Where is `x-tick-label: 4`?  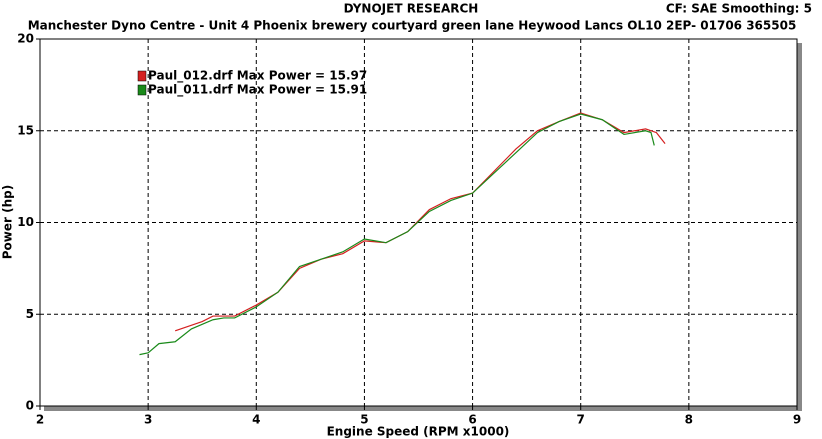 x-tick-label: 4 is located at coordinates (256, 420).